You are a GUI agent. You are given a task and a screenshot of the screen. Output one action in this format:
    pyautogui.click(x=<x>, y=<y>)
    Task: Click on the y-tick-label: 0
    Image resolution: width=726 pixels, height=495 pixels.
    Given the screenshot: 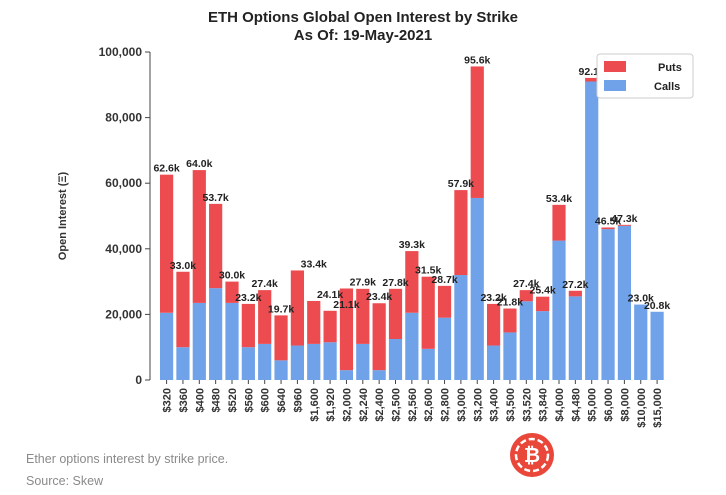 What is the action you would take?
    pyautogui.click(x=138, y=380)
    